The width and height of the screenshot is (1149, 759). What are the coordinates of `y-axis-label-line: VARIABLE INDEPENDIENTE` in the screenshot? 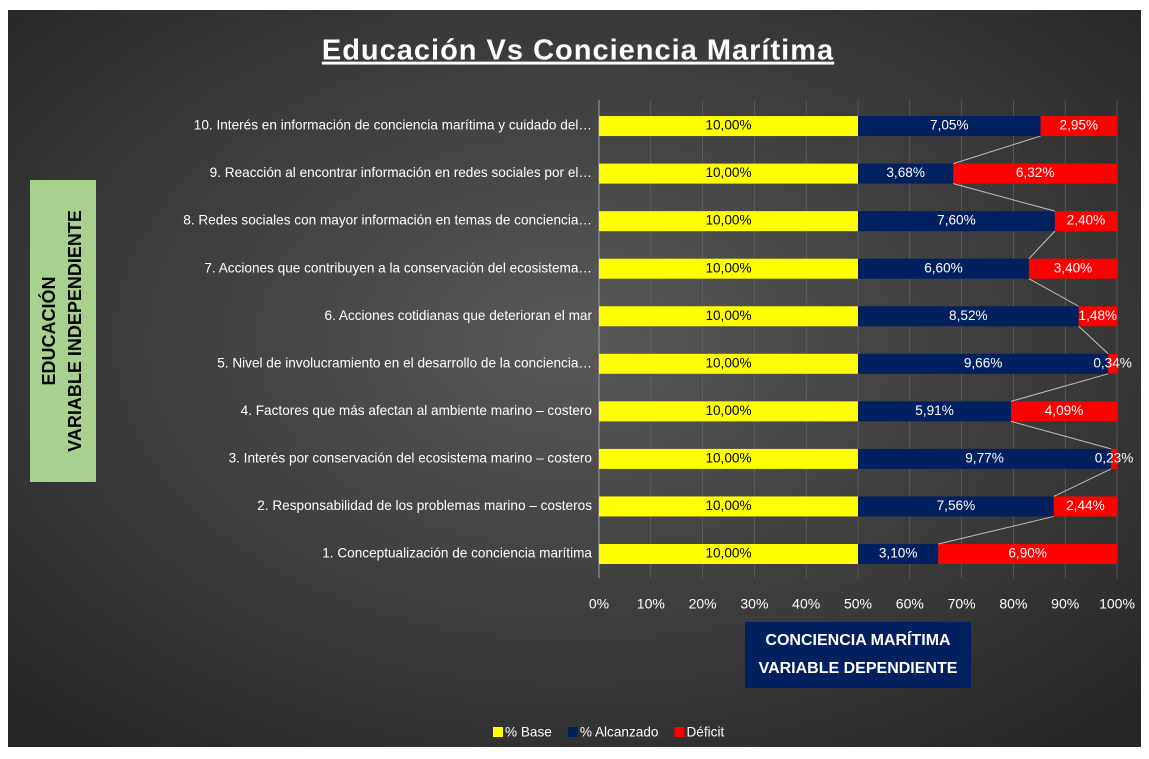 It's located at (75, 331).